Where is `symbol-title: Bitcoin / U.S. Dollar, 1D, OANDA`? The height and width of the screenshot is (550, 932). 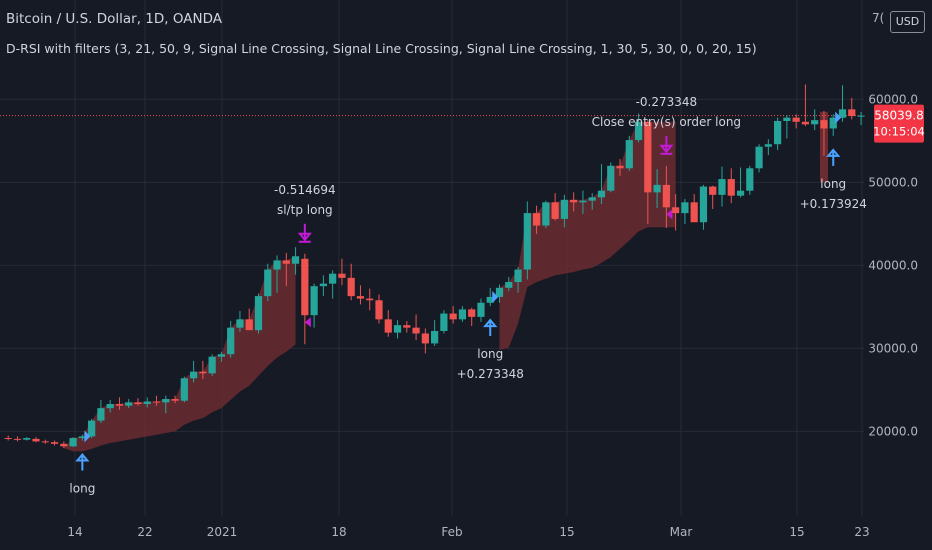
symbol-title: Bitcoin / U.S. Dollar, 1D, OANDA is located at coordinates (114, 19).